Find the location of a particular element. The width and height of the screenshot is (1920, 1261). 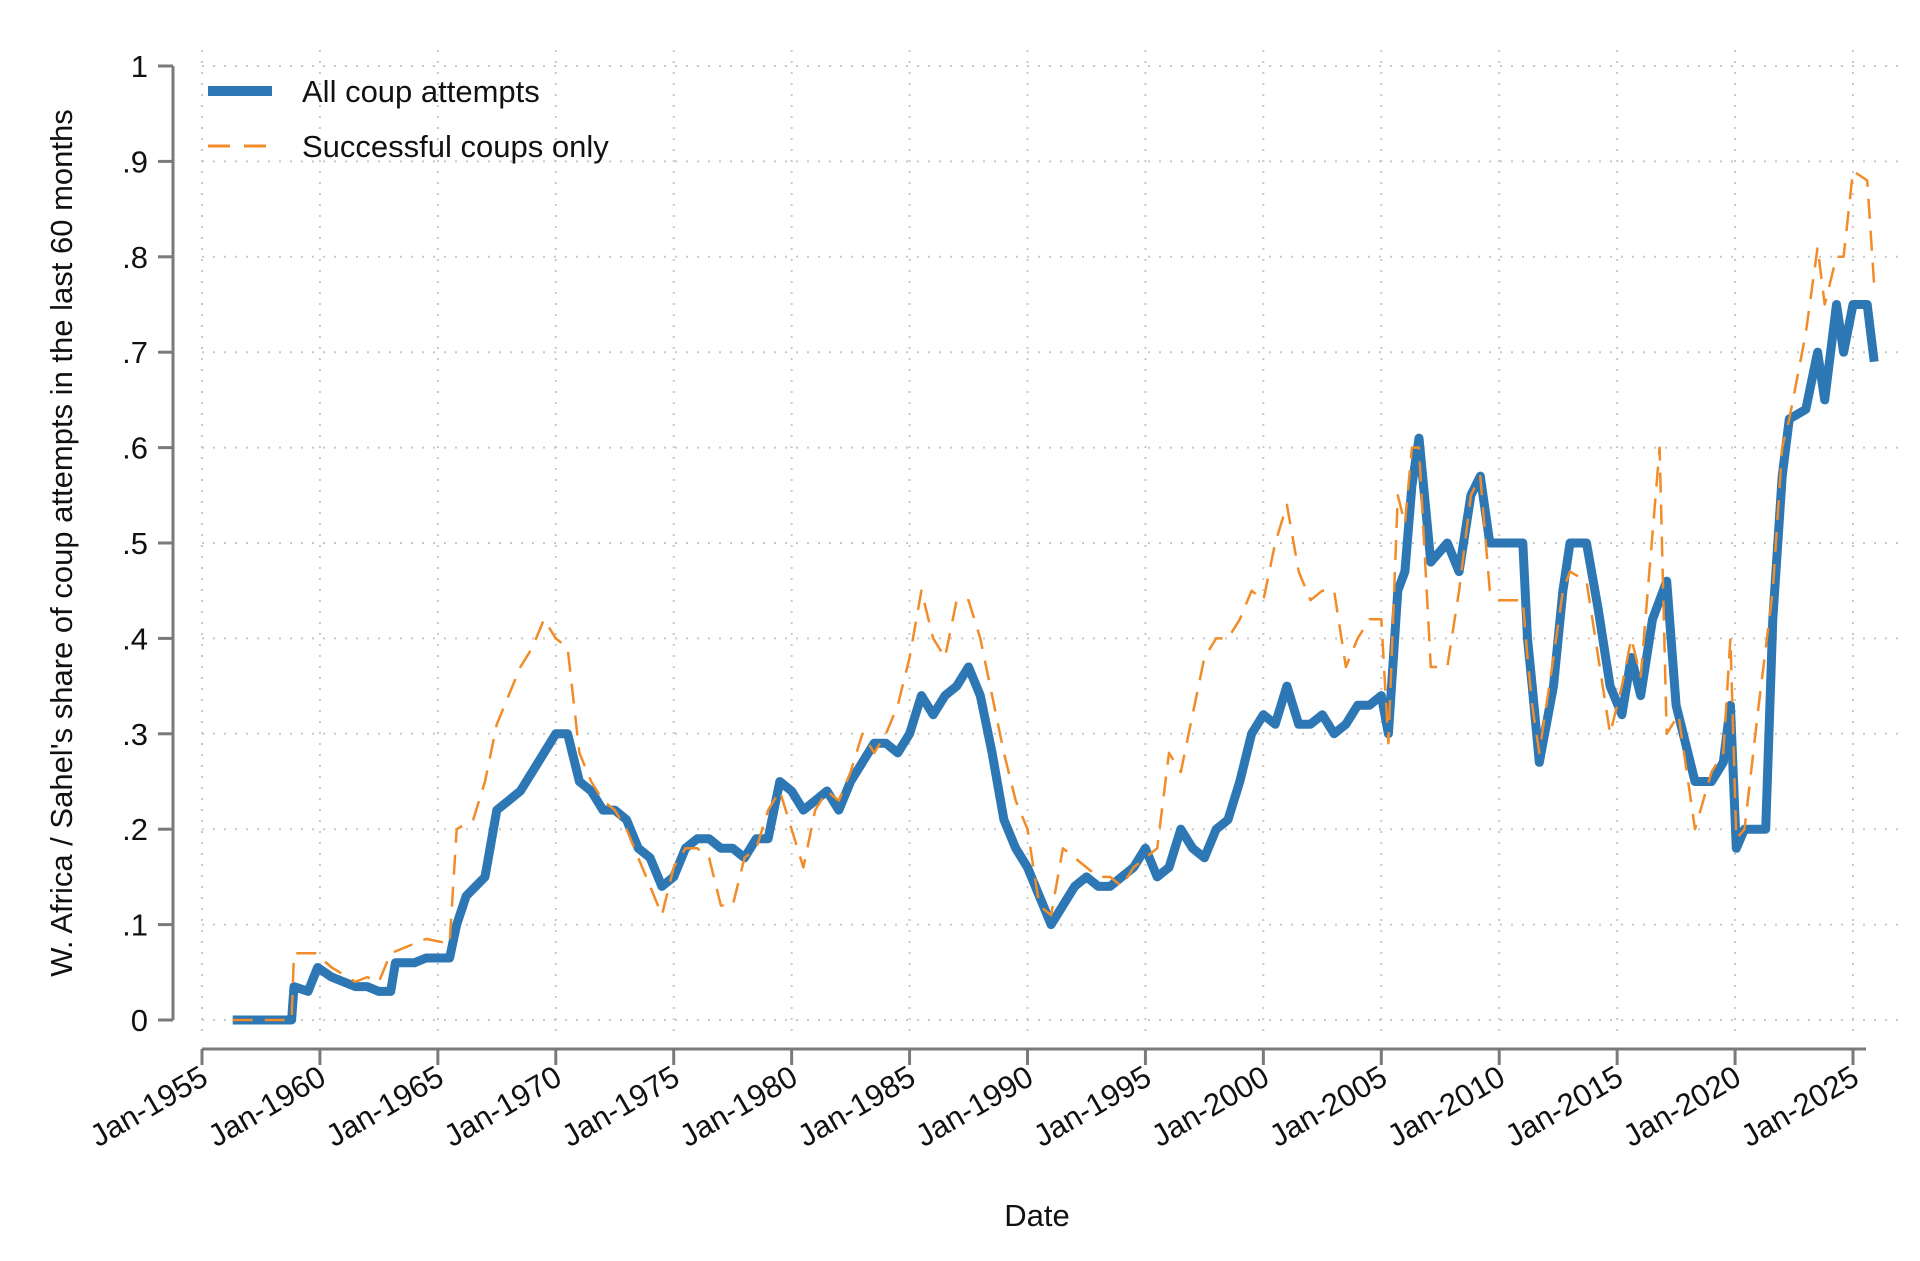

x-tick-label: Jan-1960 is located at coordinates (266, 1106).